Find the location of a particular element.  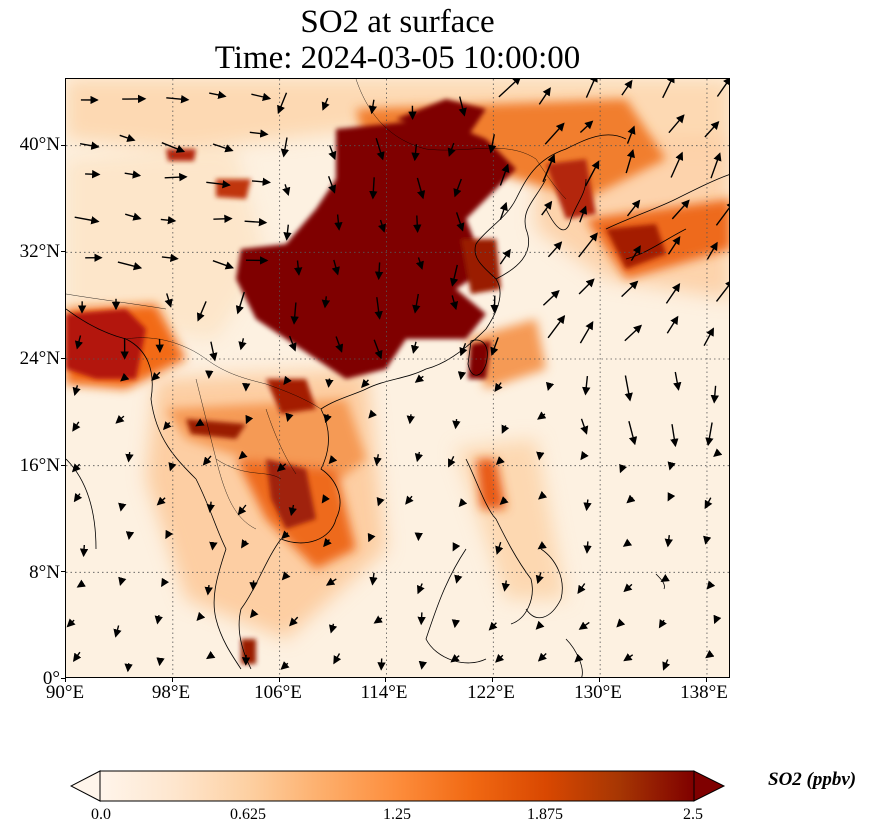

colorbar-tick-1875: 1.875 is located at coordinates (545, 814).